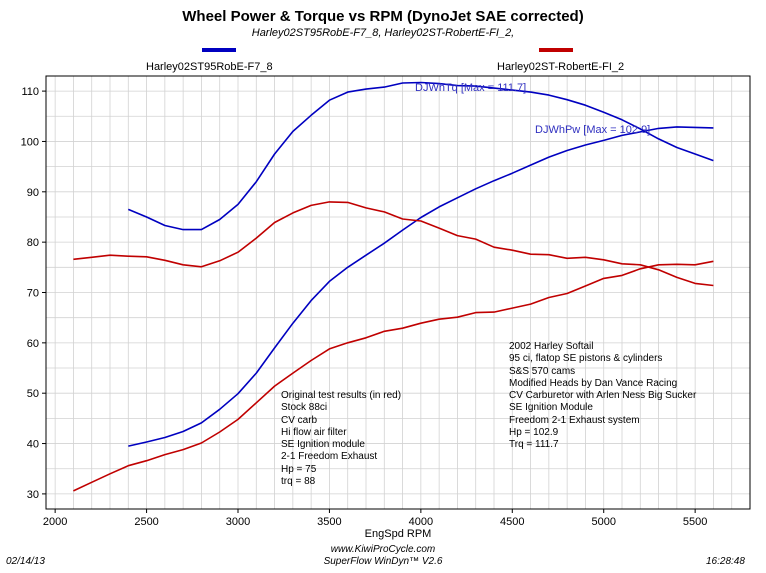 The width and height of the screenshot is (766, 573). Describe the element at coordinates (209, 67) in the screenshot. I see `legend-label-blue: Harley02ST95RobE-F7_8` at that location.